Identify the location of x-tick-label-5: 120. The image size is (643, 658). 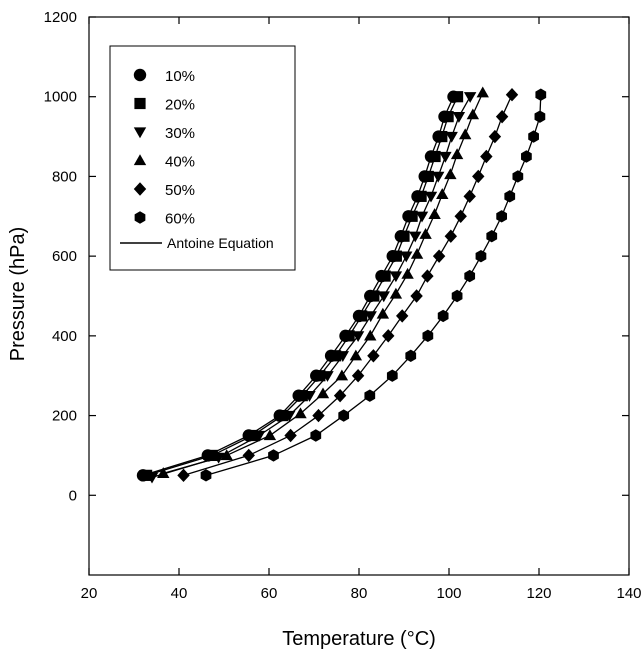
(538, 593).